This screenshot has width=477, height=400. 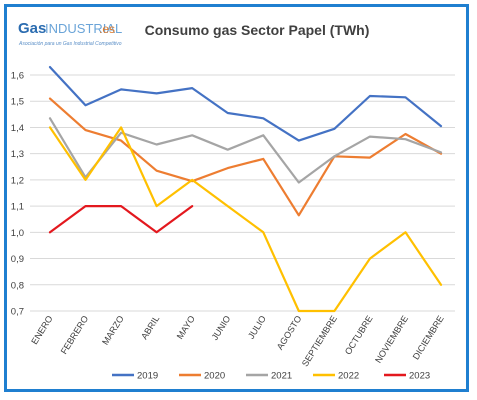 I want to click on y-tick-label: 0,8, so click(x=17, y=285).